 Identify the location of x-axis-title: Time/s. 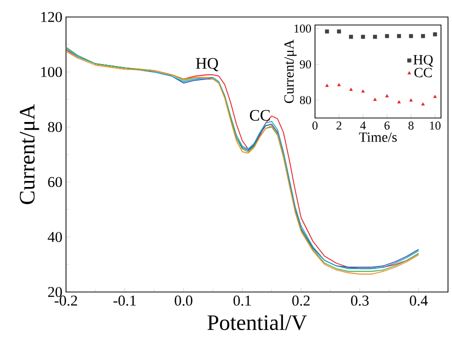
(378, 137).